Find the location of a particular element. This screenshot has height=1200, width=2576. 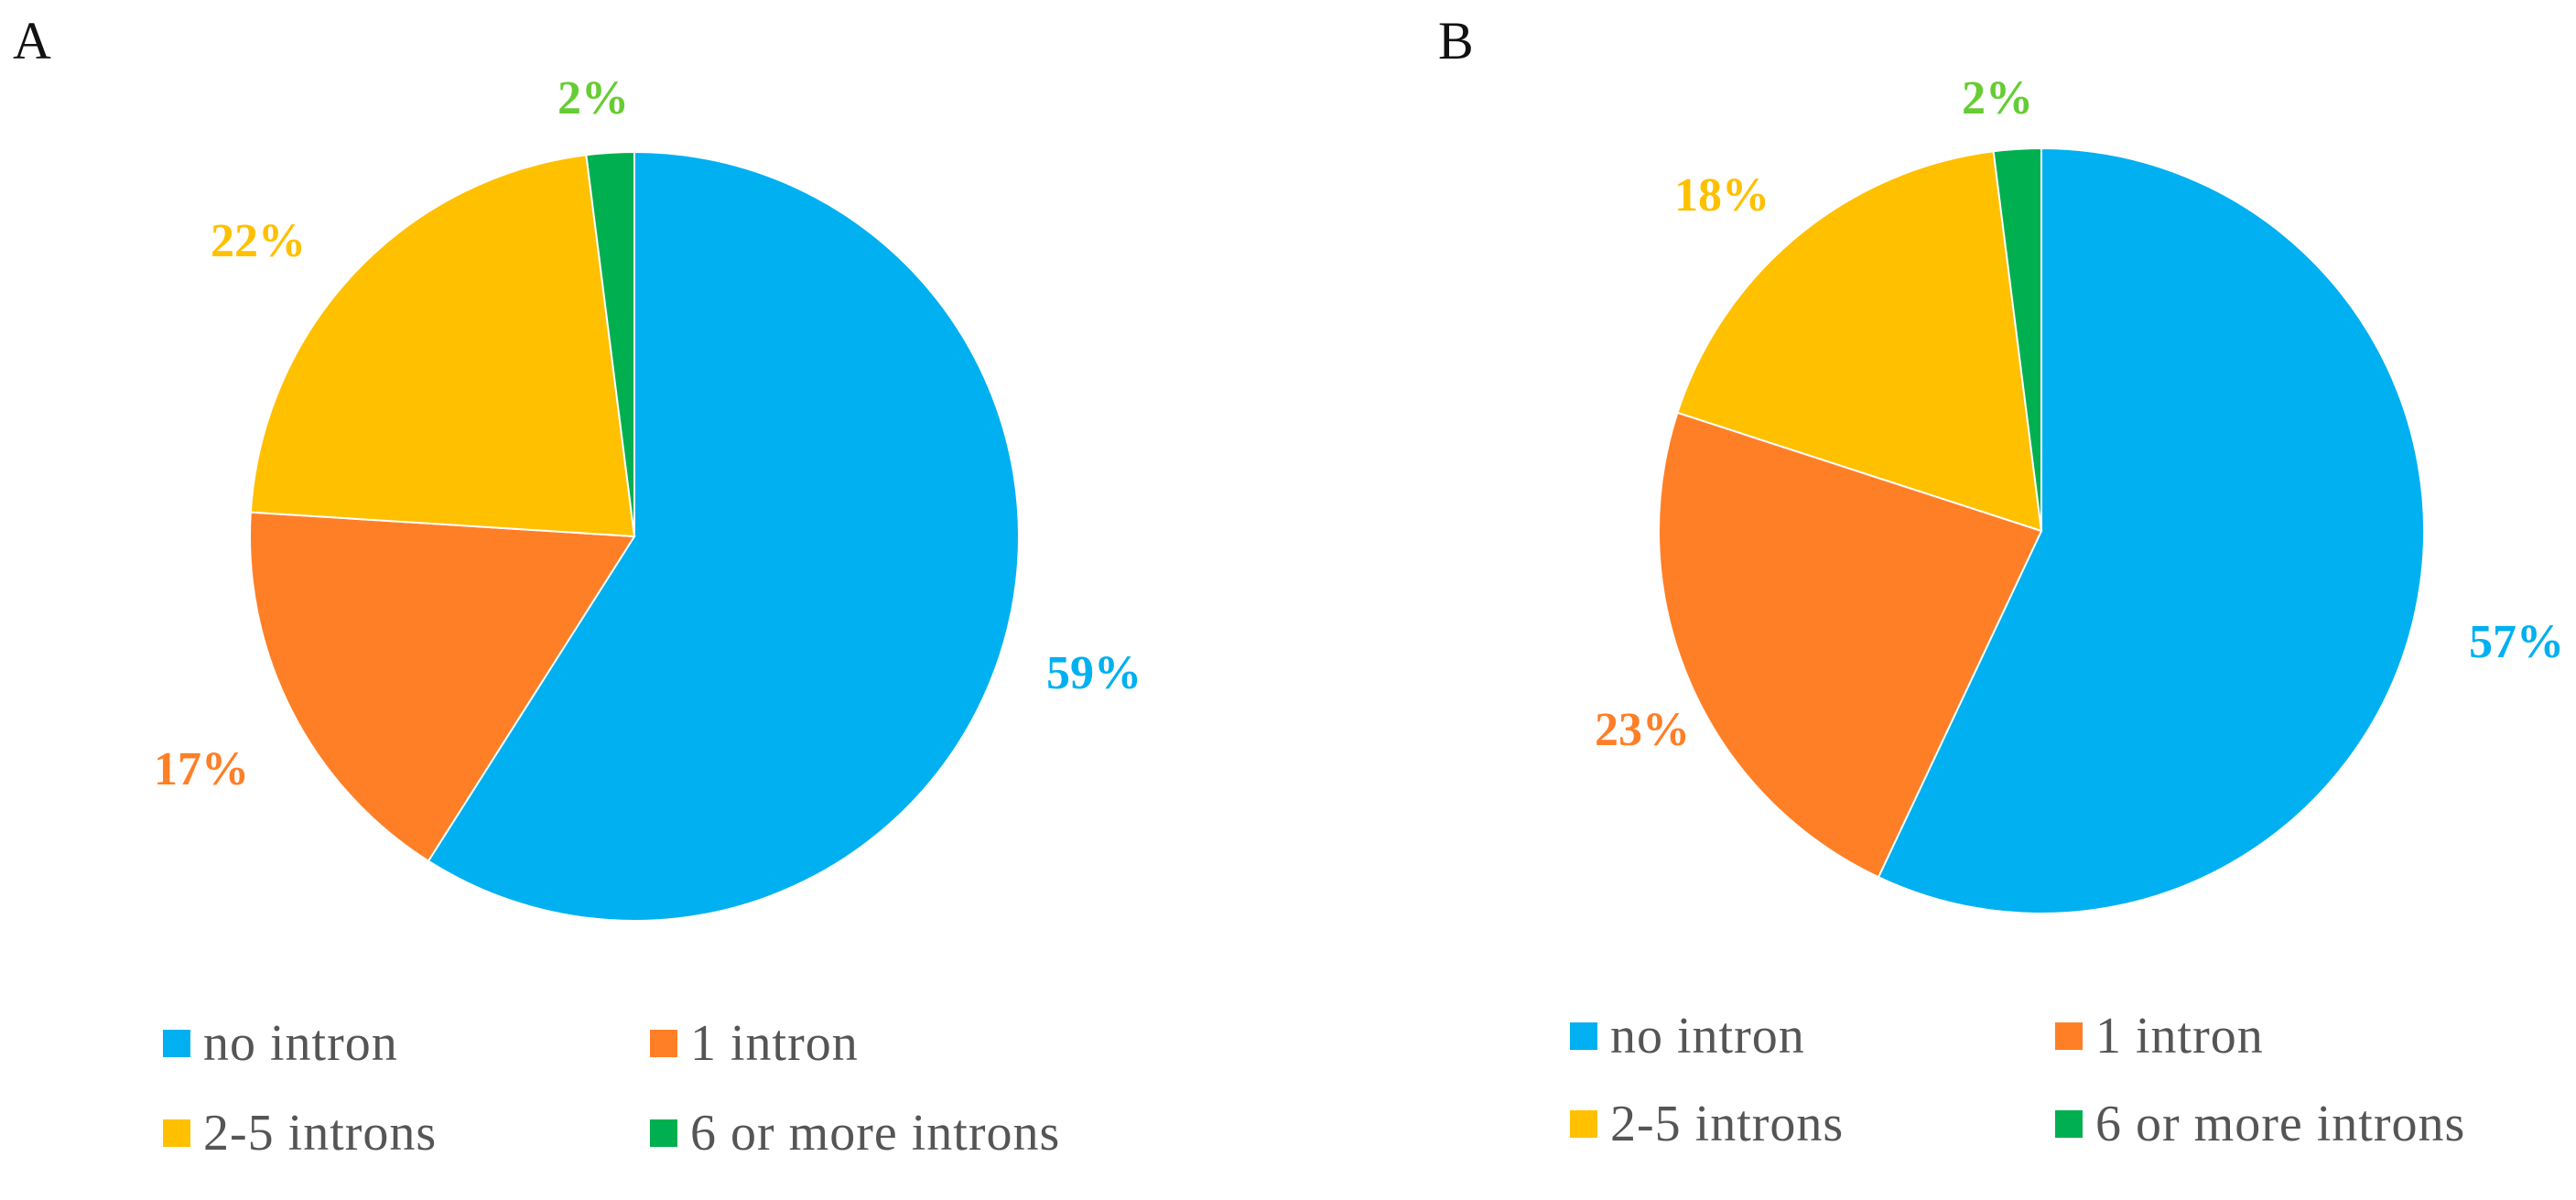

pie-data-label-b-3: 2% is located at coordinates (1998, 98).